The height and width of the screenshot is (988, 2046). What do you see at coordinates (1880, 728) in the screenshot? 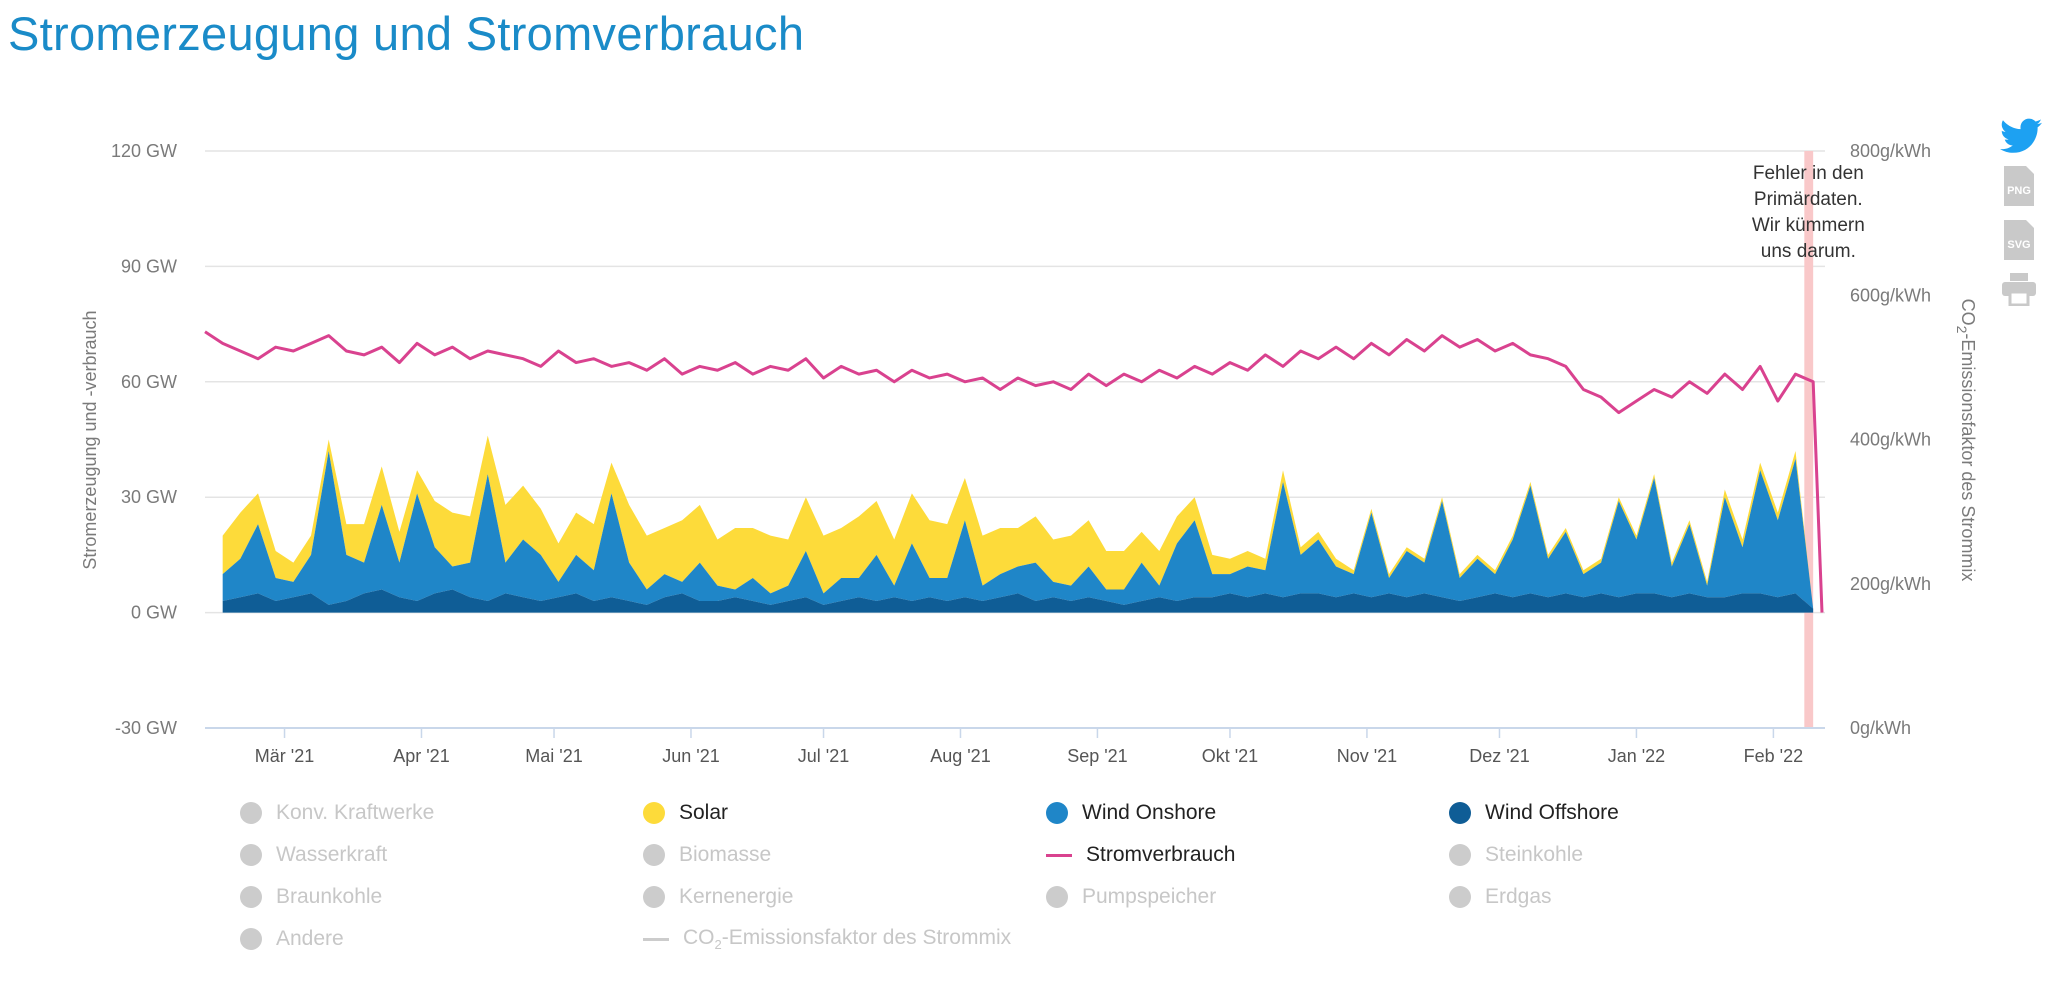
I see `y-tick-label-right: 0g/kWh` at bounding box center [1880, 728].